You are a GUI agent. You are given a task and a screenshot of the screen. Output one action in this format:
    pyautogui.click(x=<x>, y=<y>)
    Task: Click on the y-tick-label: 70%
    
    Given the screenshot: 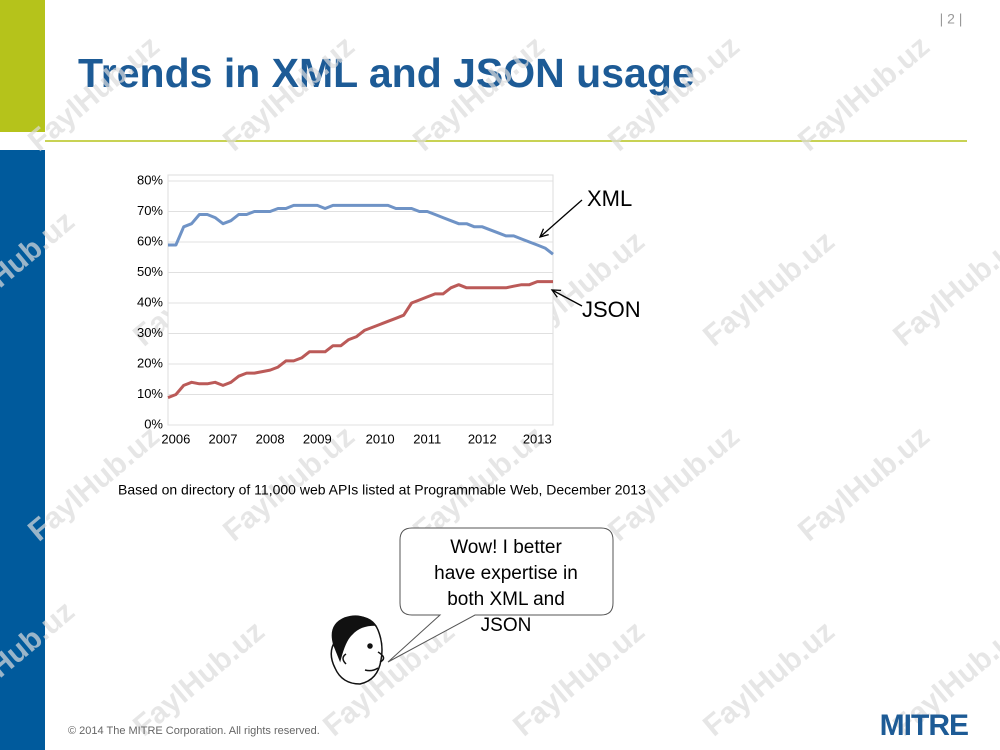 What is the action you would take?
    pyautogui.click(x=150, y=210)
    